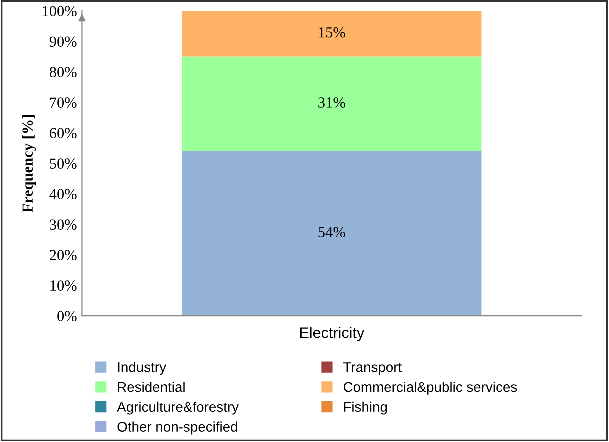  I want to click on y-axis-title: Frequency [%], so click(29, 164).